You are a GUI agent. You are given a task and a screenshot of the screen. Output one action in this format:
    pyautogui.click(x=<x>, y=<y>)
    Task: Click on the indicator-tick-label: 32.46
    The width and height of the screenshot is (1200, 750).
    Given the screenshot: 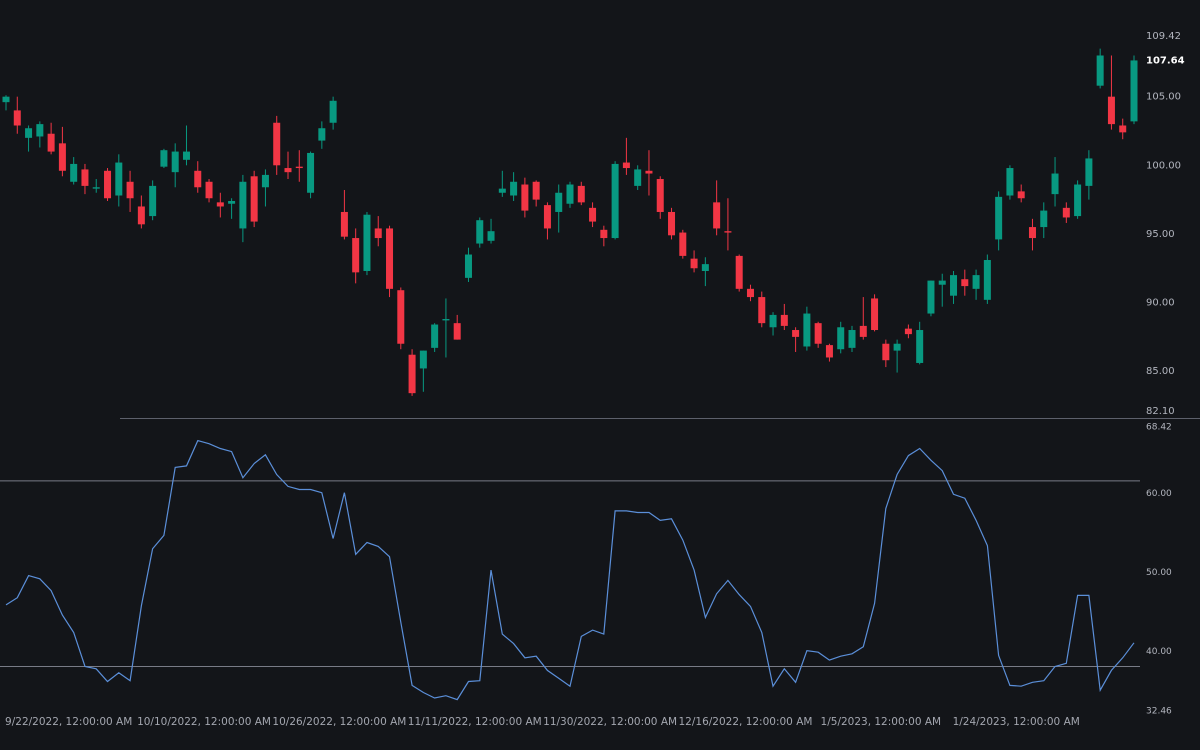 What is the action you would take?
    pyautogui.click(x=1159, y=712)
    